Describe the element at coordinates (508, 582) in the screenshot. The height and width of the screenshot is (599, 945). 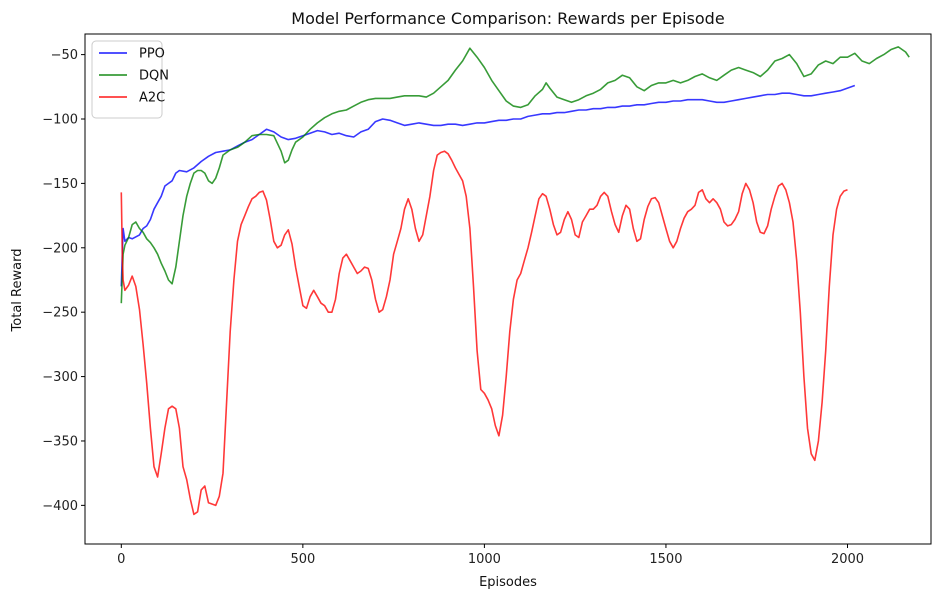
I see `x-axis-label: Episodes` at that location.